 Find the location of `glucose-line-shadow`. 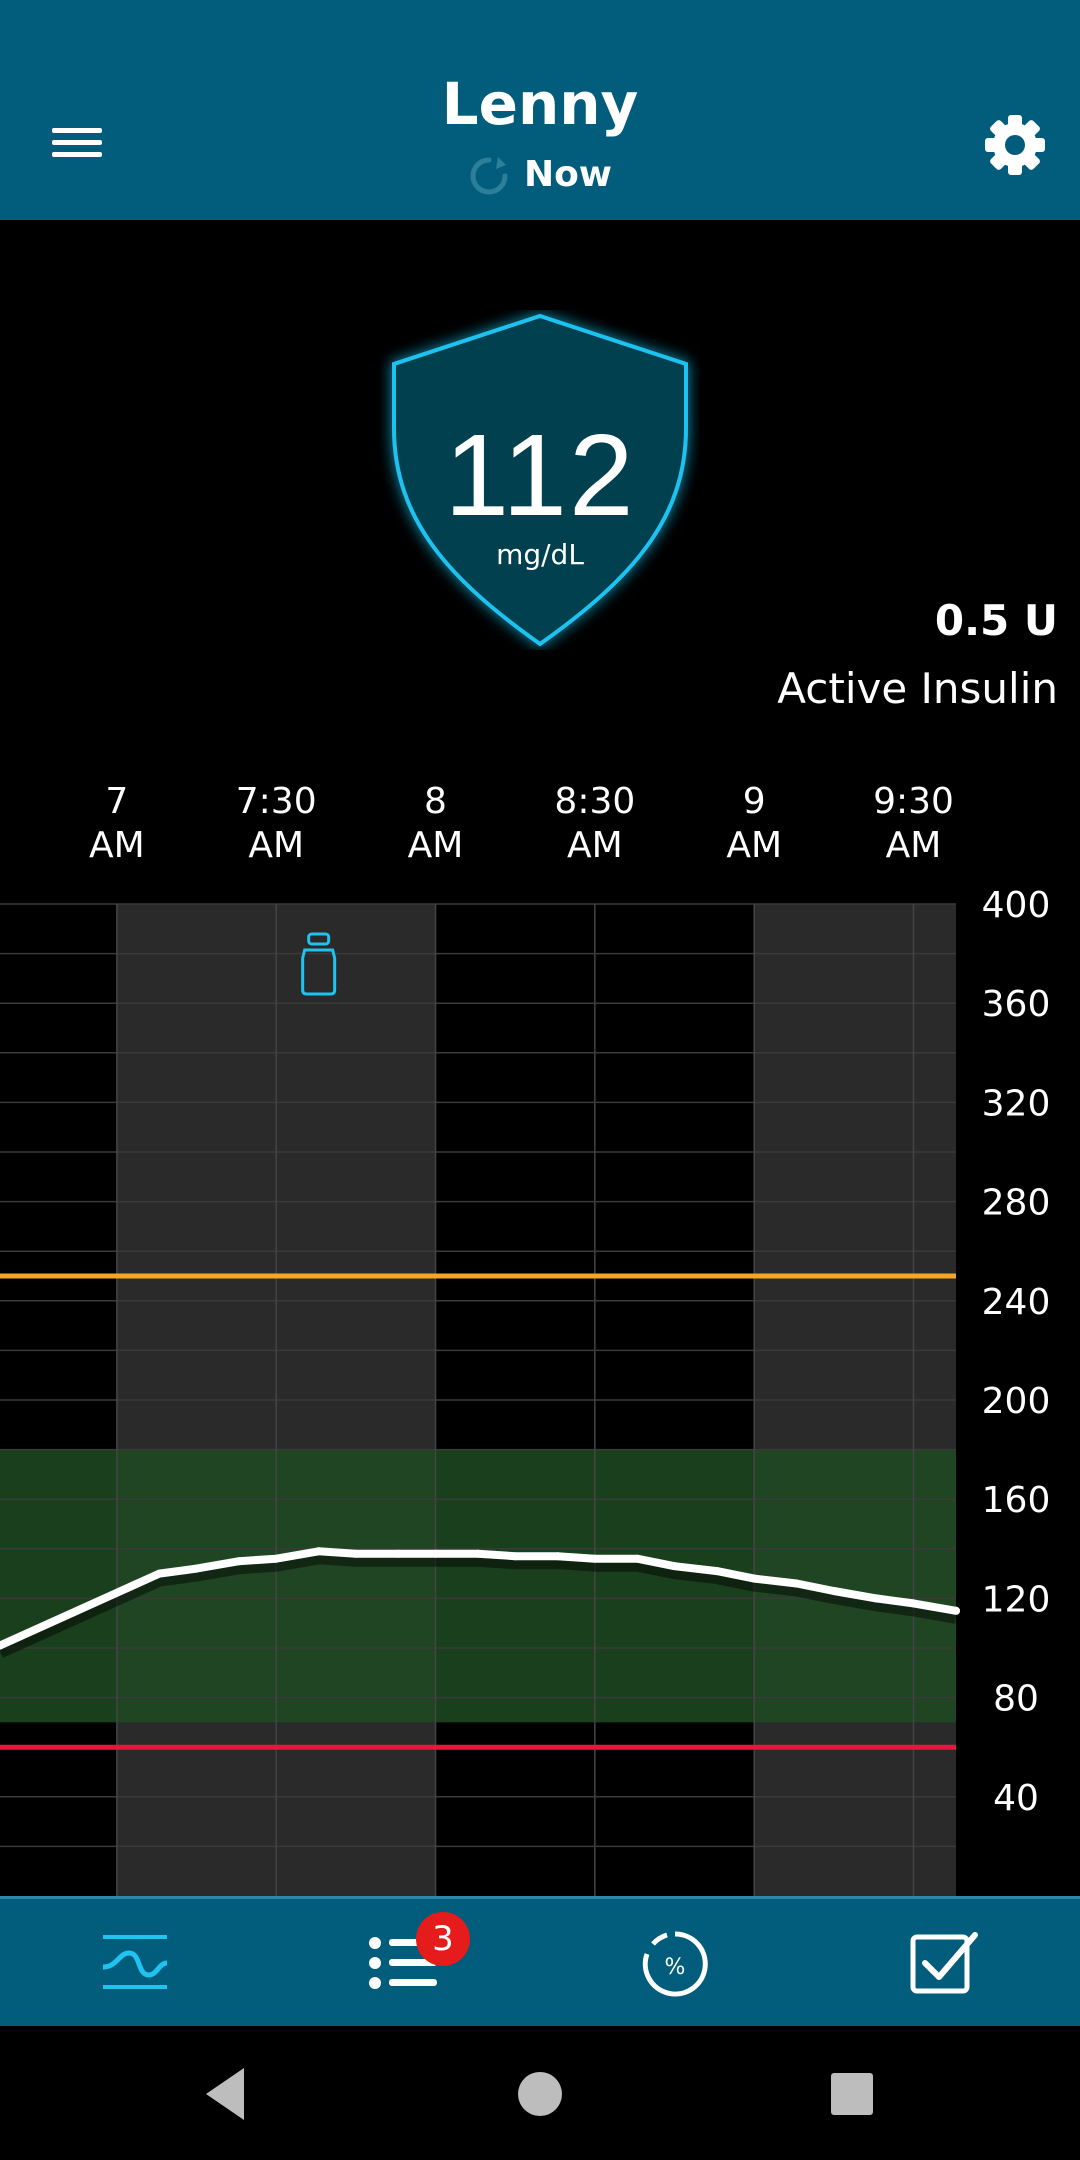

glucose-line-shadow is located at coordinates (479, 1604).